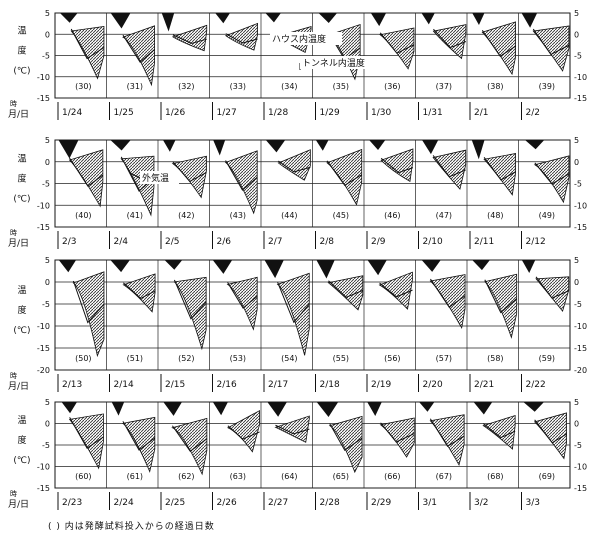  I want to click on elapsed-day-label: (58), so click(495, 358).